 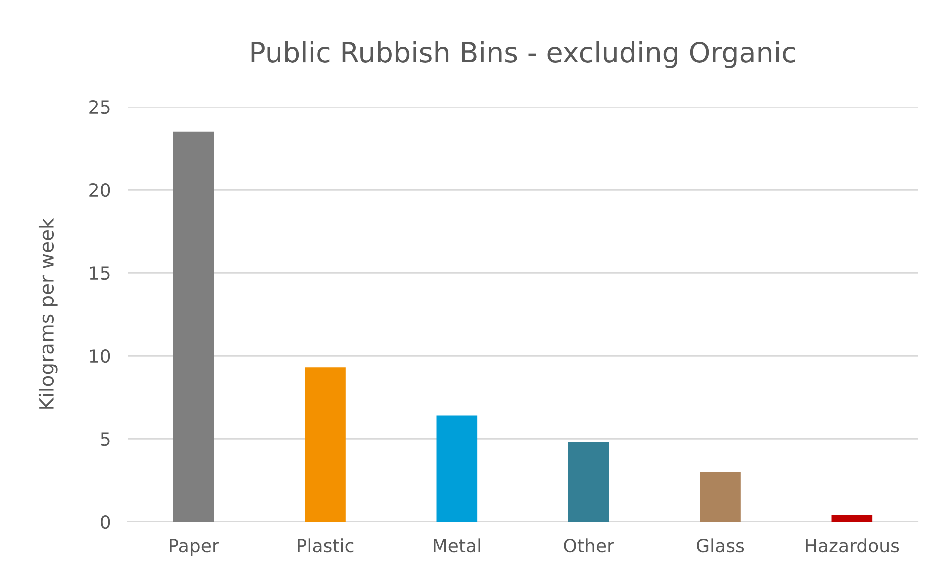 I want to click on x-tick-label: Paper, so click(x=195, y=547).